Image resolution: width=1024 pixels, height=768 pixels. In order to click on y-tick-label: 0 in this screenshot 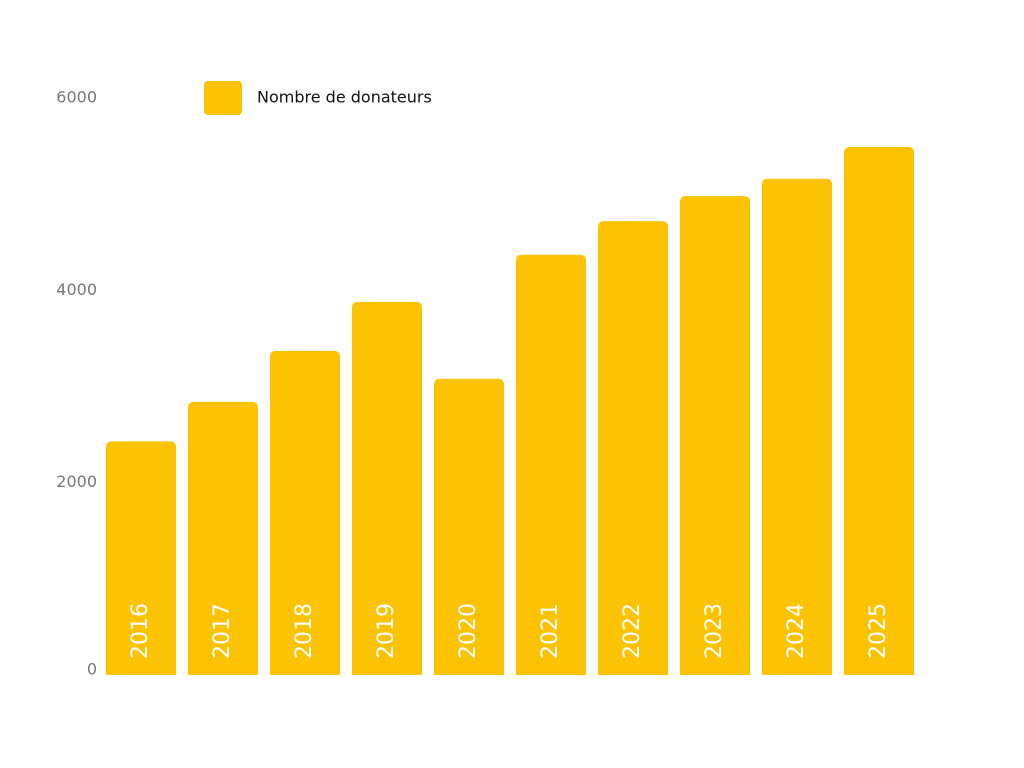, I will do `click(92, 669)`.